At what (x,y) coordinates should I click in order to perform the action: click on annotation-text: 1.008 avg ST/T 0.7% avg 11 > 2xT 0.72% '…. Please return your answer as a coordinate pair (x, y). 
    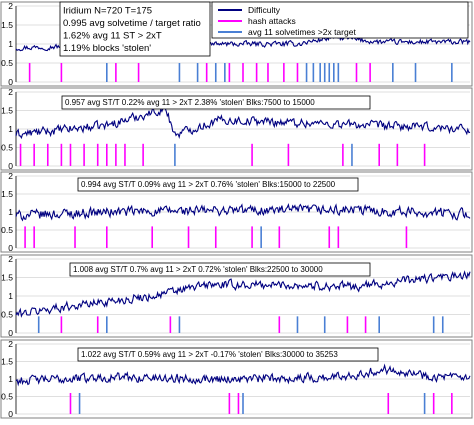
    Looking at the image, I should click on (198, 269).